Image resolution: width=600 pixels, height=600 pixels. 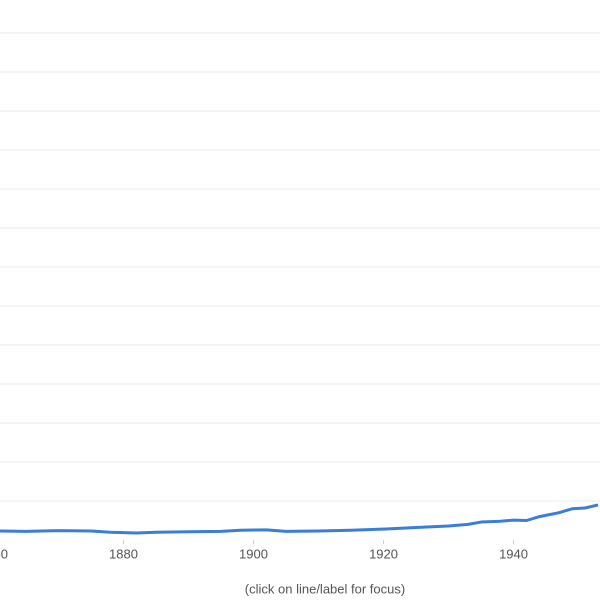 I want to click on focus-hint: (click on line/label for focus), so click(x=325, y=588).